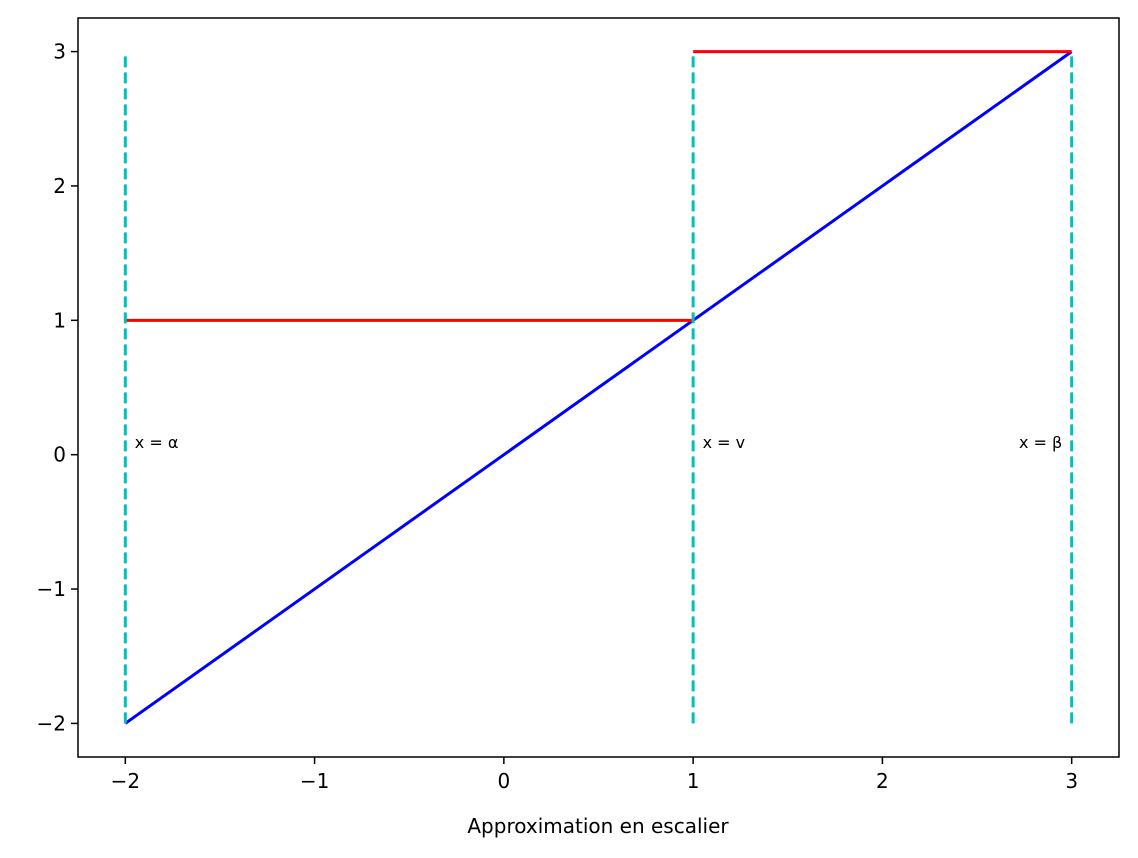 This screenshot has width=1138, height=858. What do you see at coordinates (125, 781) in the screenshot?
I see `x-tick-label: −2` at bounding box center [125, 781].